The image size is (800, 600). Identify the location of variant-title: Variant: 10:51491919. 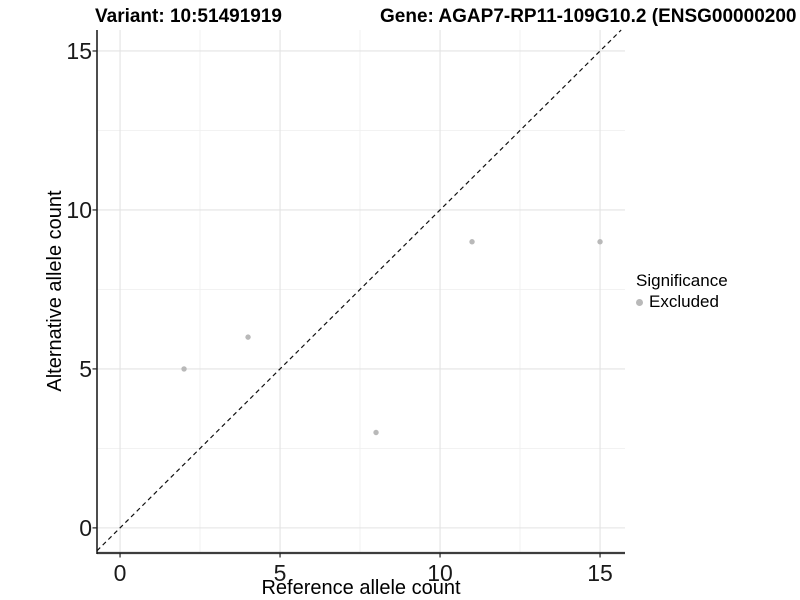
(188, 16).